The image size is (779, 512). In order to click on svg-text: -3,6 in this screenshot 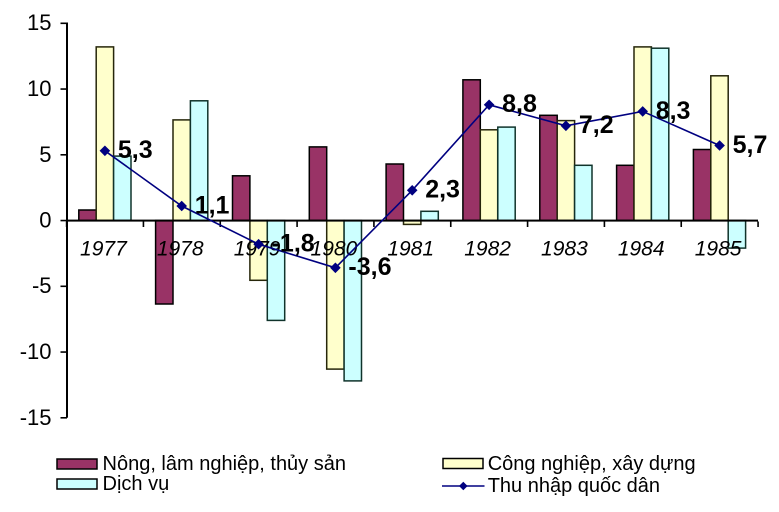, I will do `click(369, 267)`.